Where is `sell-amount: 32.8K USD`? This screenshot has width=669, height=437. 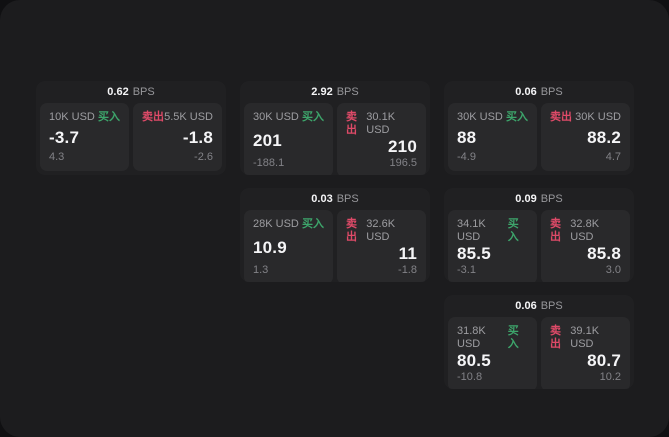 sell-amount: 32.8K USD is located at coordinates (585, 230).